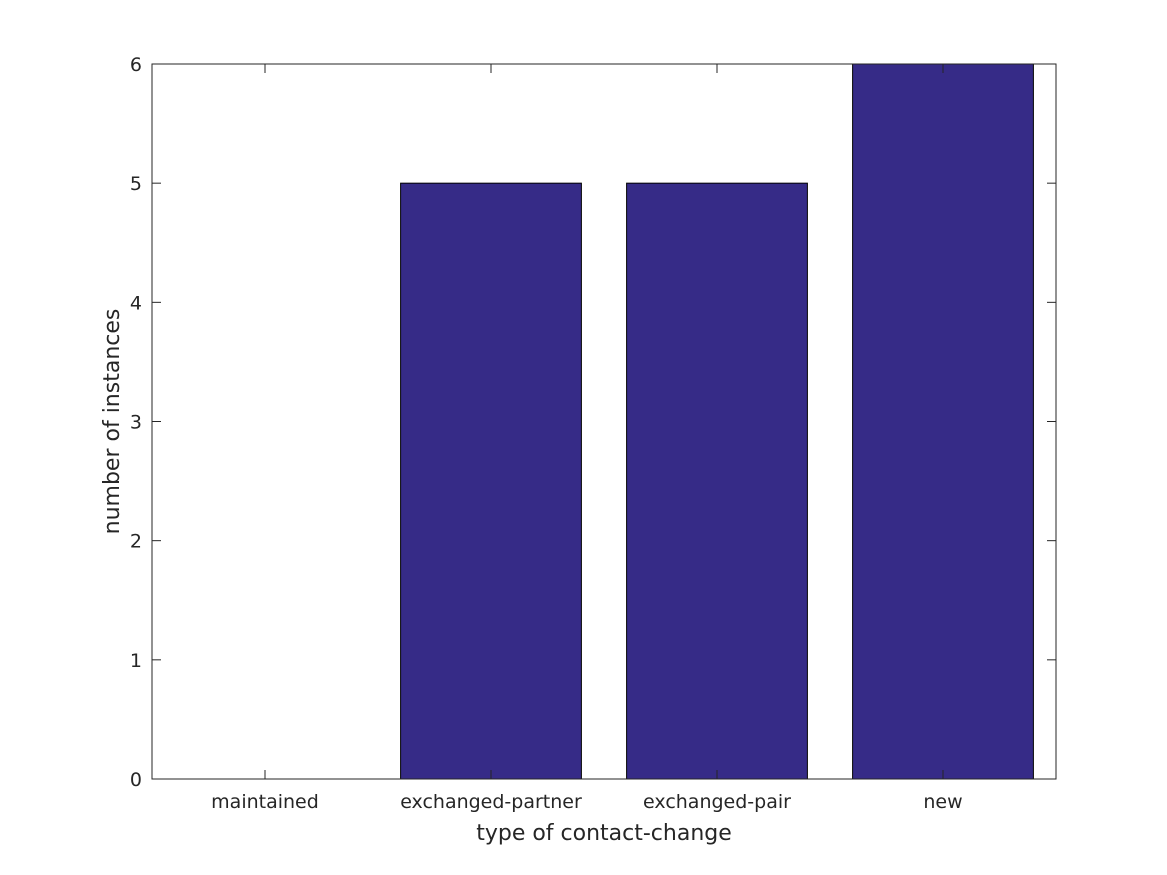 Image resolution: width=1167 pixels, height=875 pixels. Describe the element at coordinates (136, 65) in the screenshot. I see `y-tick-label: 6` at that location.